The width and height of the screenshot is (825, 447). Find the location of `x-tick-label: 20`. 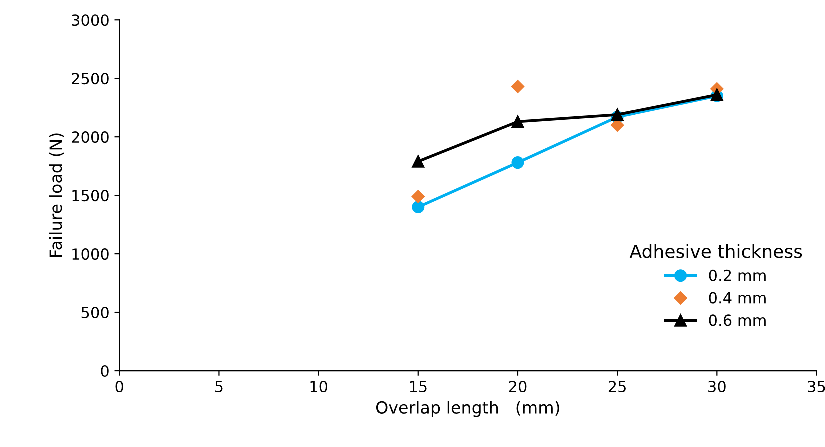

x-tick-label: 20 is located at coordinates (518, 387).